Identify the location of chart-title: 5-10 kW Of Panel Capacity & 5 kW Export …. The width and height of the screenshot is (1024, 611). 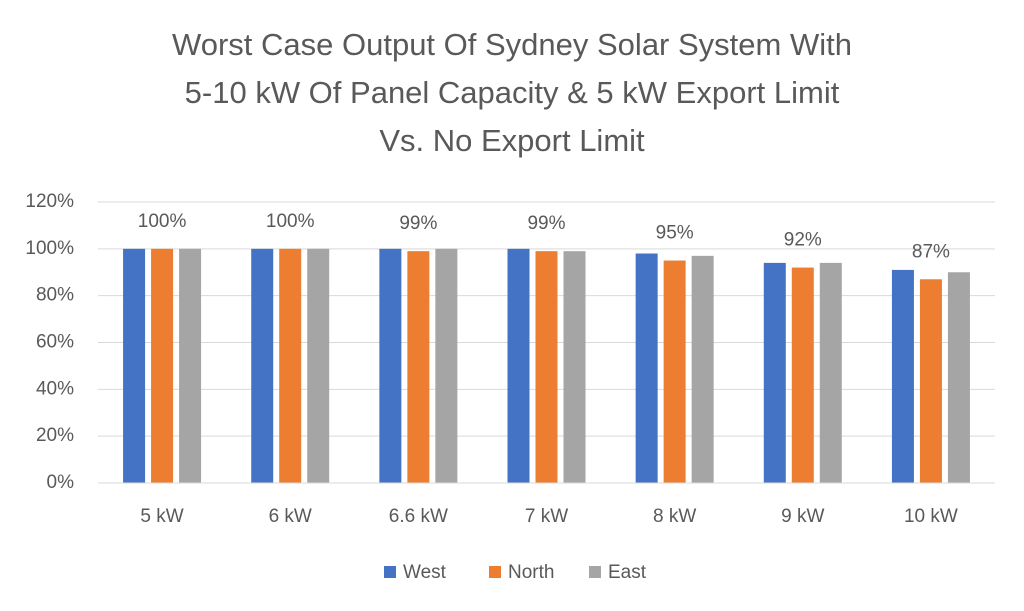
(512, 92).